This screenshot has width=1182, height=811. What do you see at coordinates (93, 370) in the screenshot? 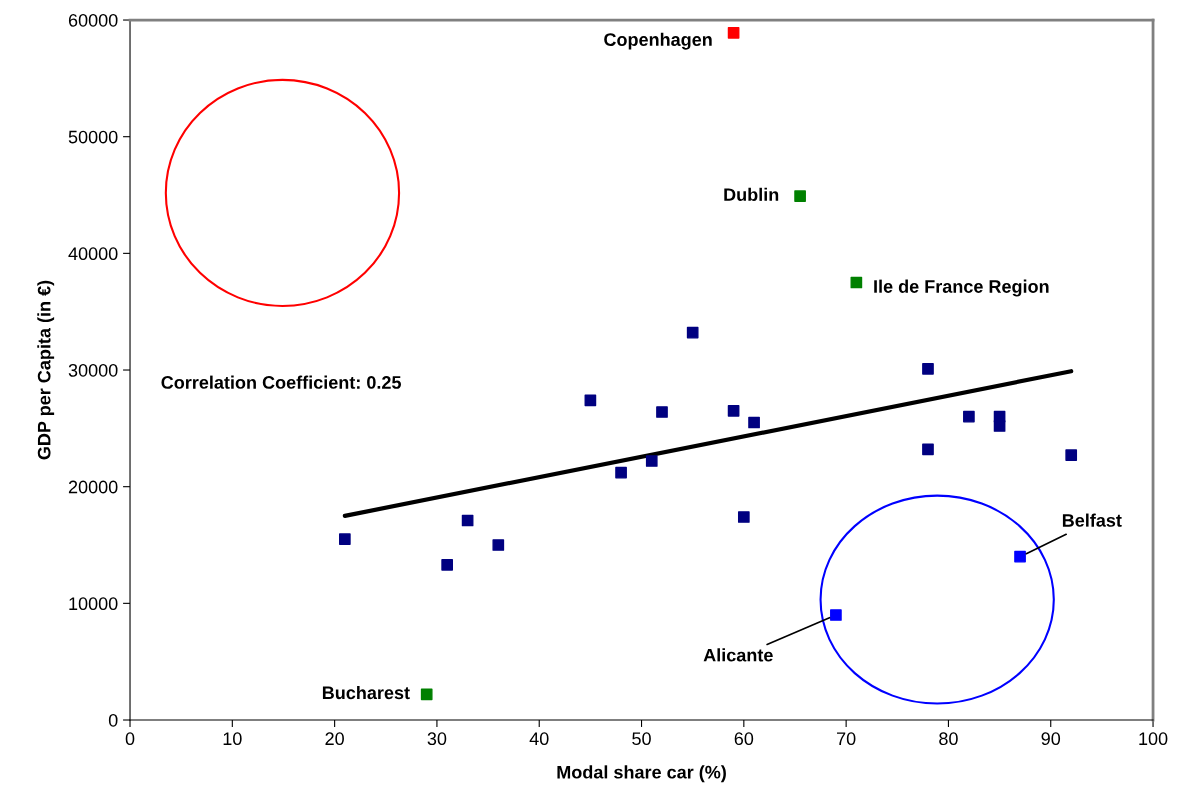
I see `y-tick-label: 30000` at bounding box center [93, 370].